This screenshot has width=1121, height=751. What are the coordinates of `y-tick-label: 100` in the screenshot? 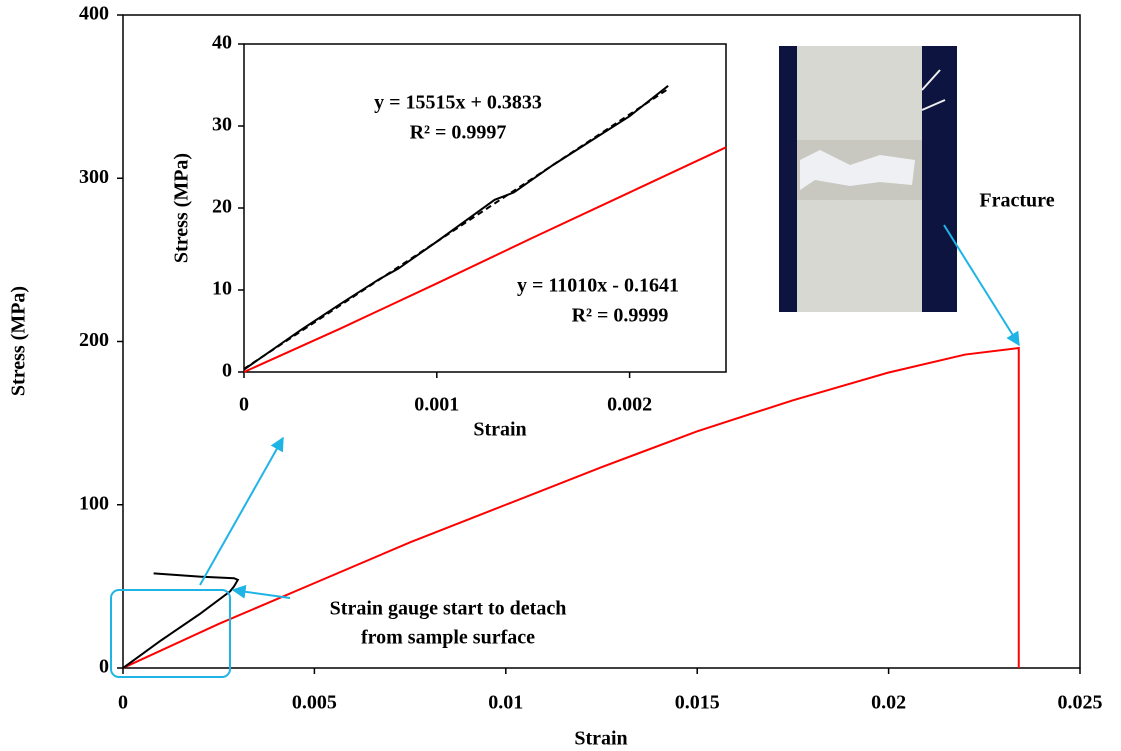 It's located at (94, 503).